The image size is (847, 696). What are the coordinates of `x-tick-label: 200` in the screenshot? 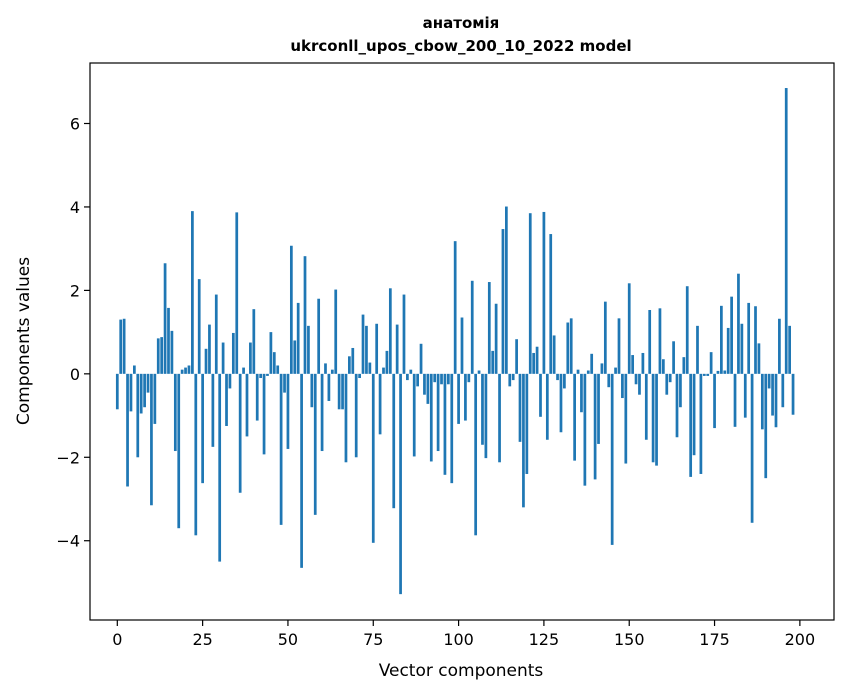 It's located at (800, 639).